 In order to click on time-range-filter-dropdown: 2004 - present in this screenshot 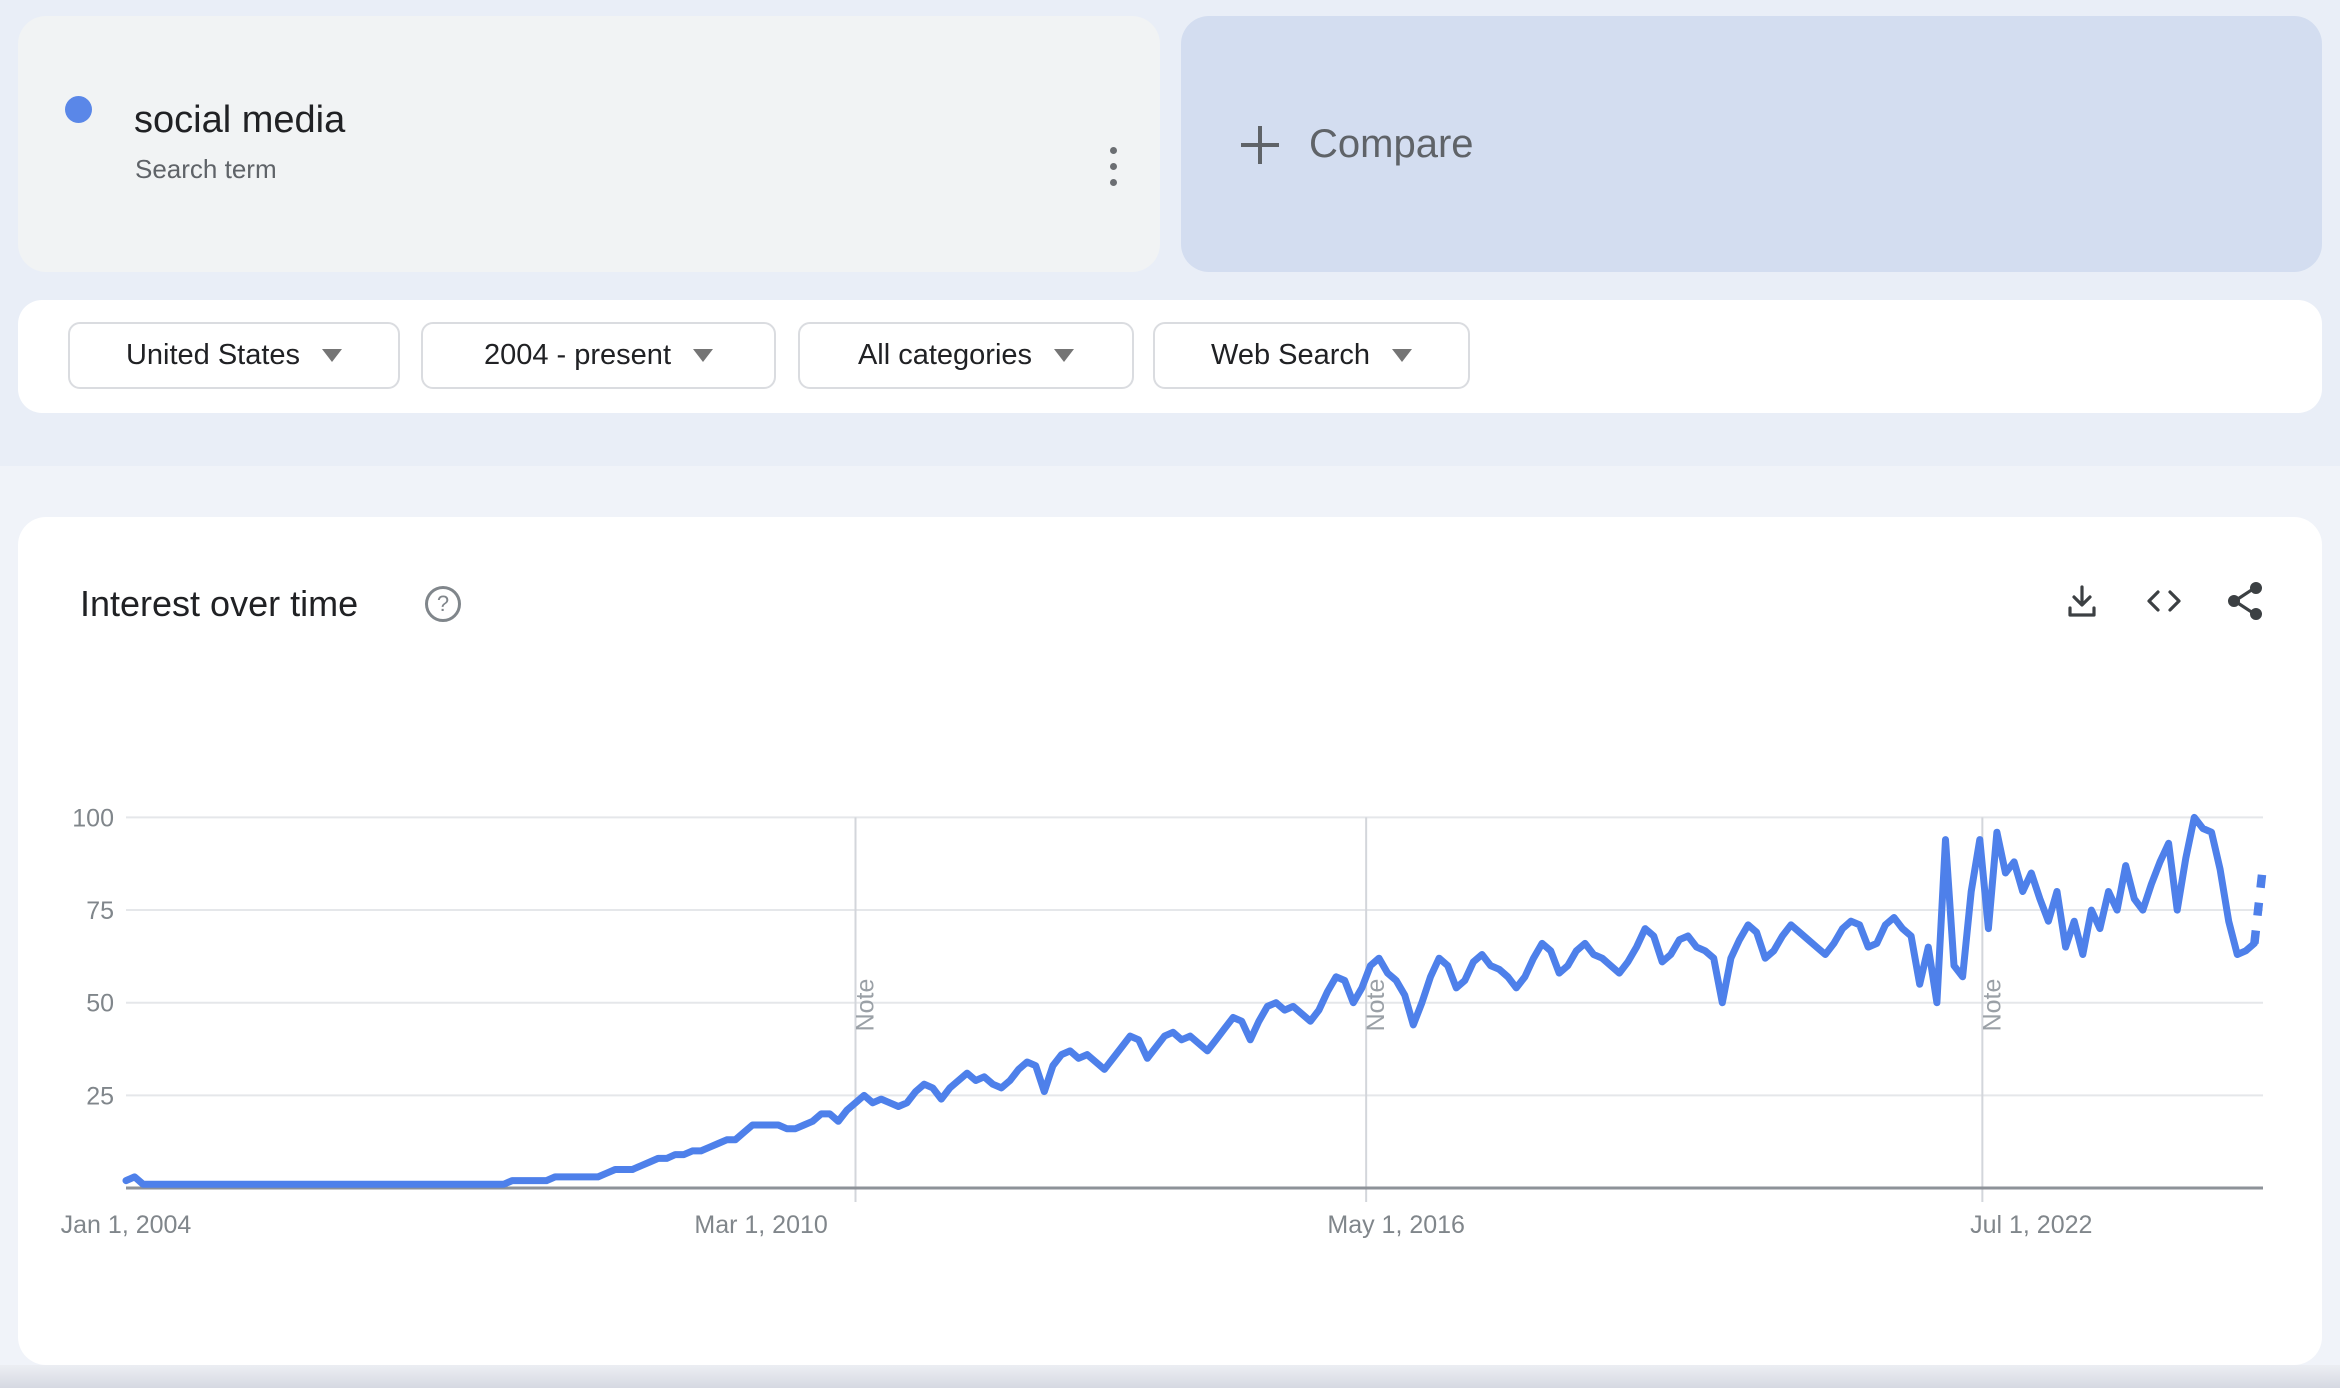, I will do `click(598, 355)`.